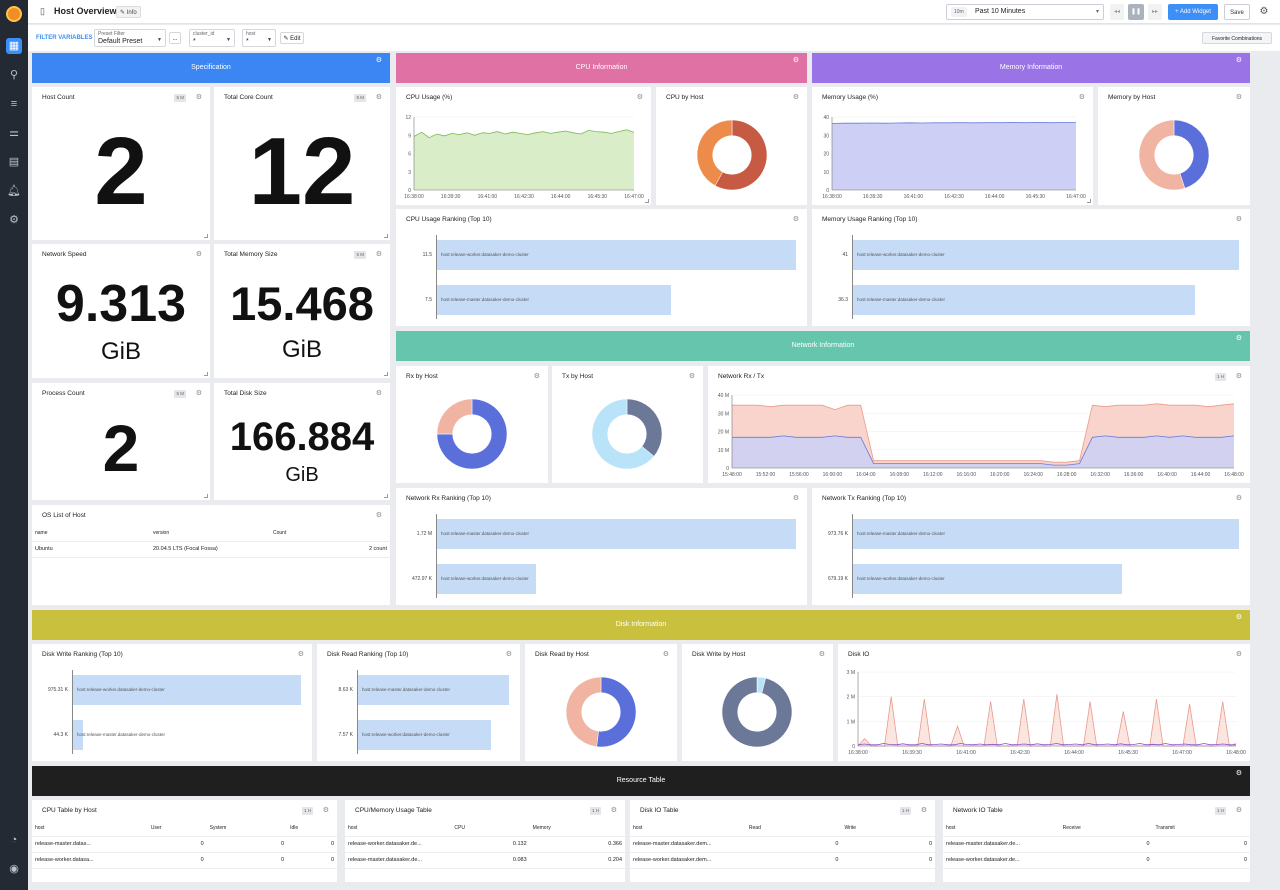  What do you see at coordinates (888, 828) in the screenshot?
I see `column-header: Write` at bounding box center [888, 828].